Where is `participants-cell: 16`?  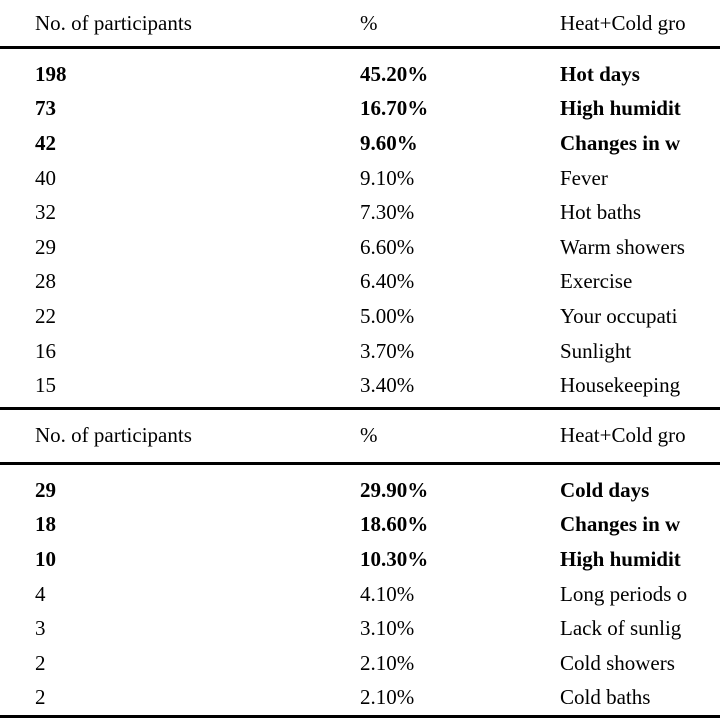 participants-cell: 16 is located at coordinates (45, 350).